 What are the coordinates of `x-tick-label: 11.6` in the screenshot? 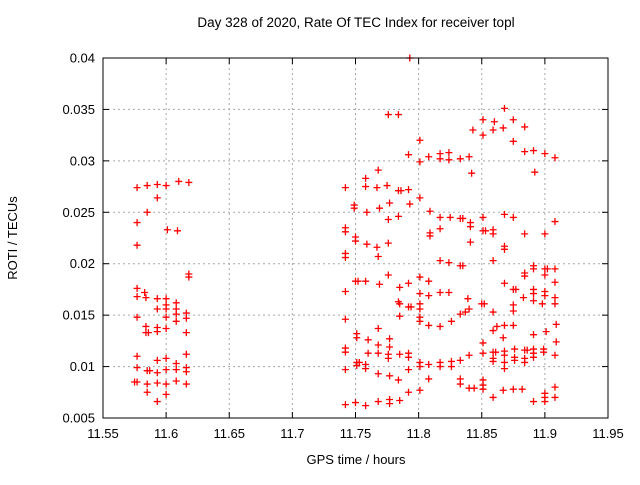 It's located at (166, 433).